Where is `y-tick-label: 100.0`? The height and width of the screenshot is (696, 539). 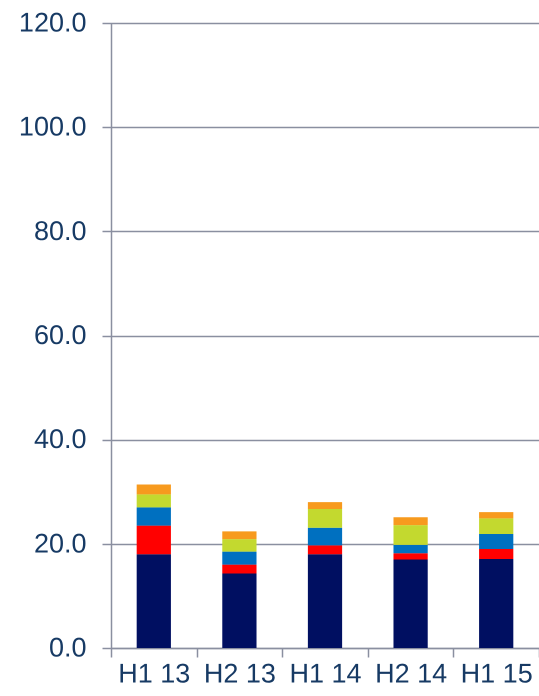 y-tick-label: 100.0 is located at coordinates (52, 127).